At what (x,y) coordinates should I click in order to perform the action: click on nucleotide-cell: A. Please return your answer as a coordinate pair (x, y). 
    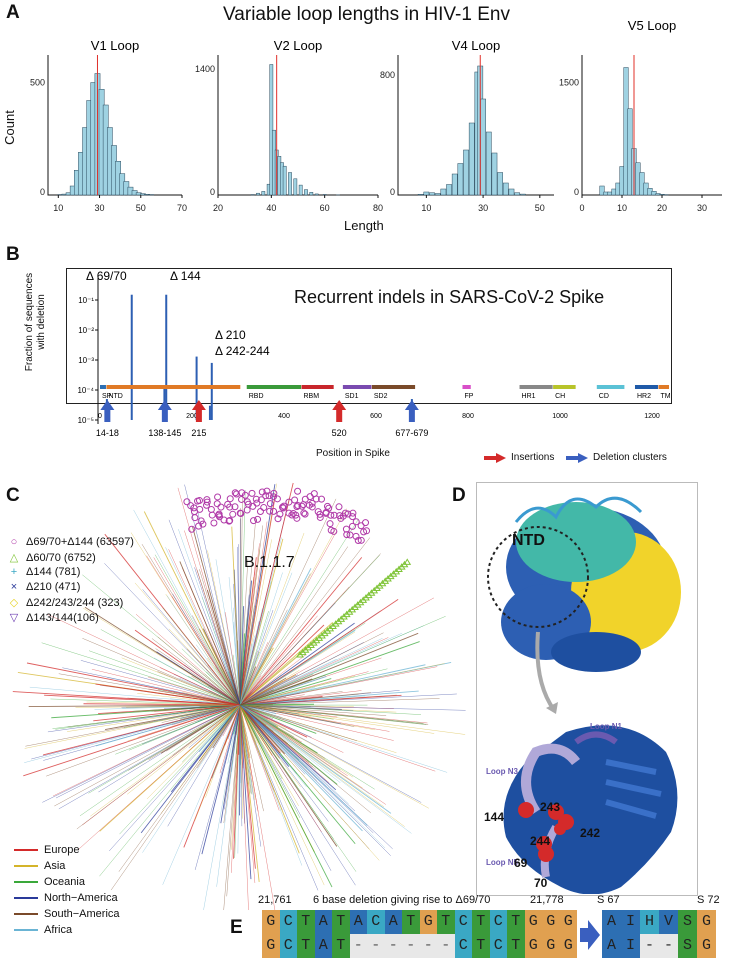
    Looking at the image, I should click on (358, 922).